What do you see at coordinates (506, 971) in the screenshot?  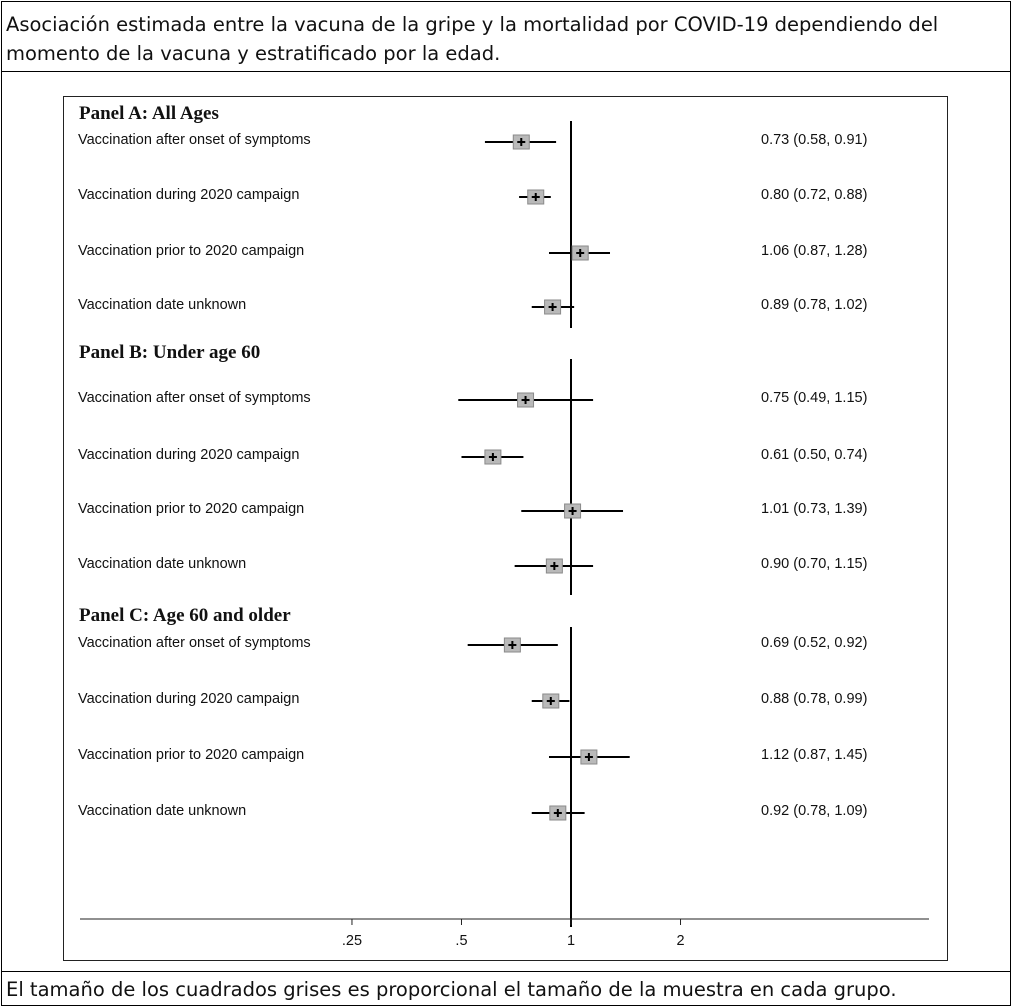 I see `footer-divider` at bounding box center [506, 971].